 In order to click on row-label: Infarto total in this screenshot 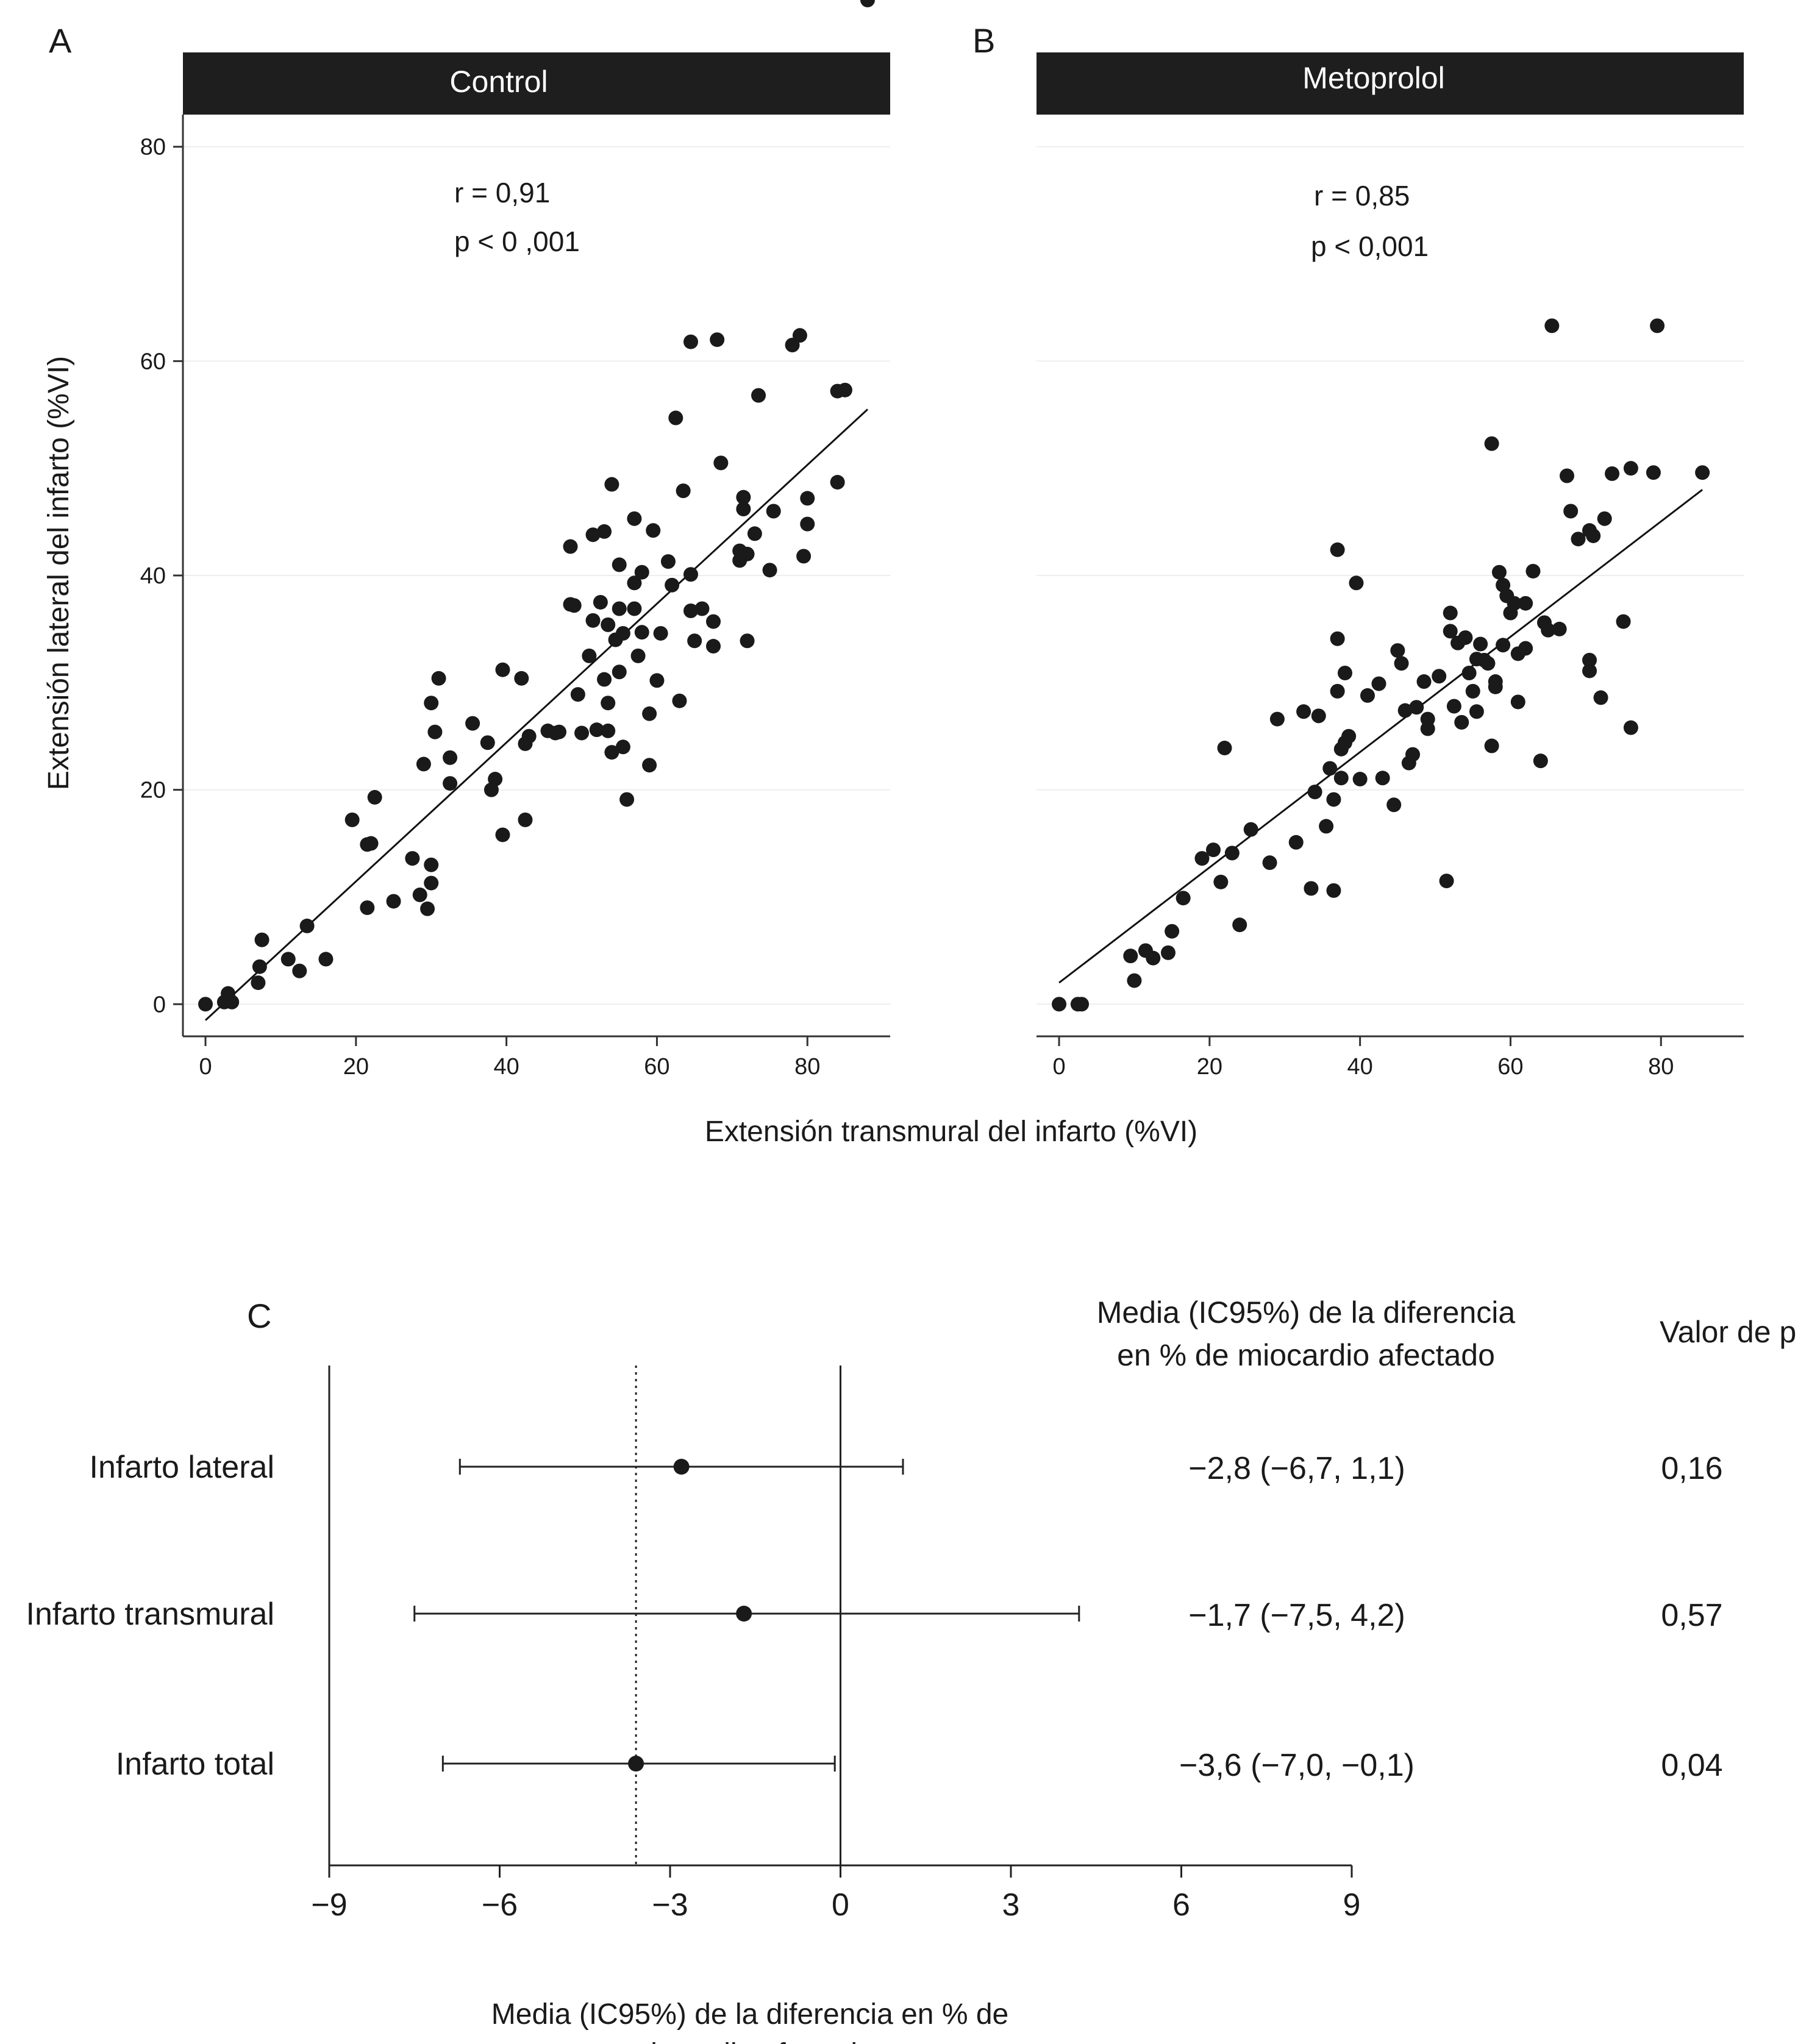, I will do `click(195, 1764)`.